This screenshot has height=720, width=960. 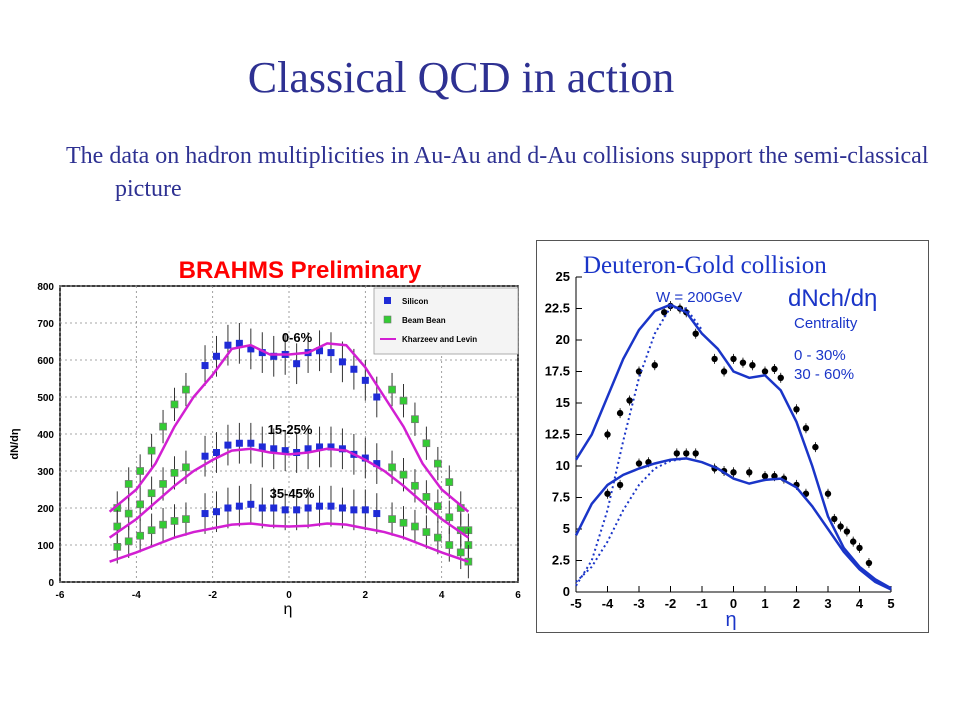 What do you see at coordinates (442, 595) in the screenshot?
I see `brahms-x-tick: 4` at bounding box center [442, 595].